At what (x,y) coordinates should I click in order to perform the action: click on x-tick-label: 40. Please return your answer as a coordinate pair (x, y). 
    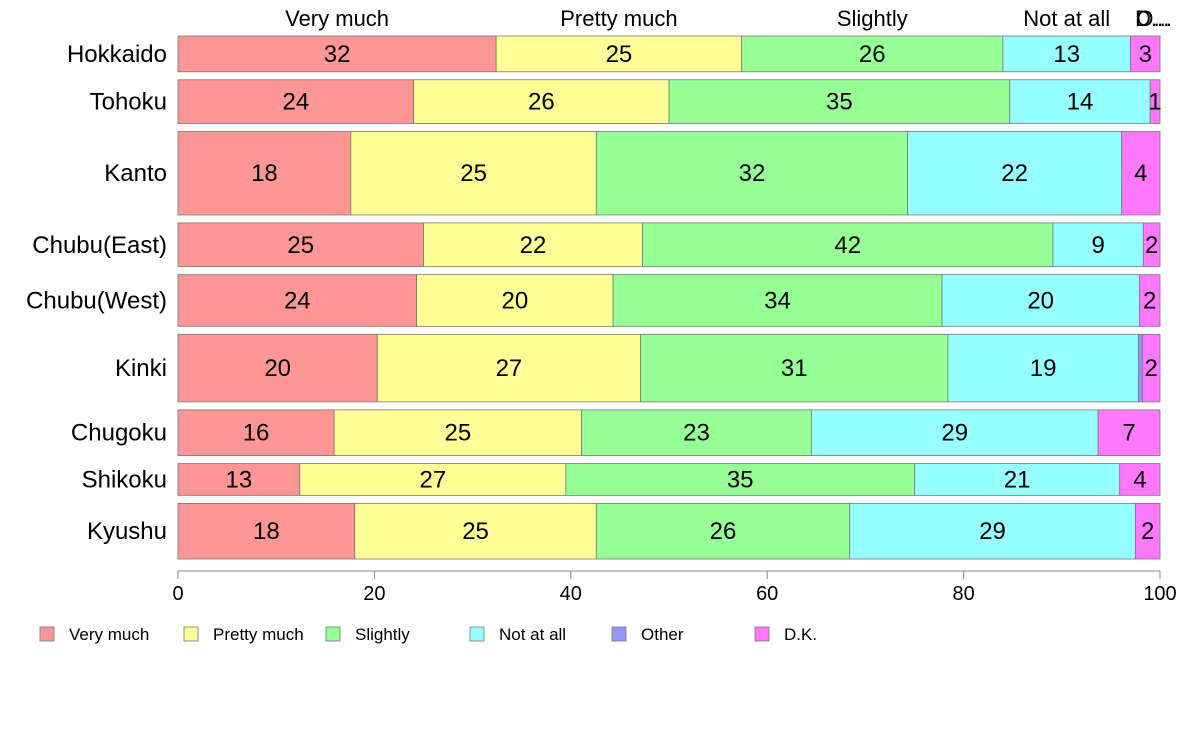
    Looking at the image, I should click on (571, 594).